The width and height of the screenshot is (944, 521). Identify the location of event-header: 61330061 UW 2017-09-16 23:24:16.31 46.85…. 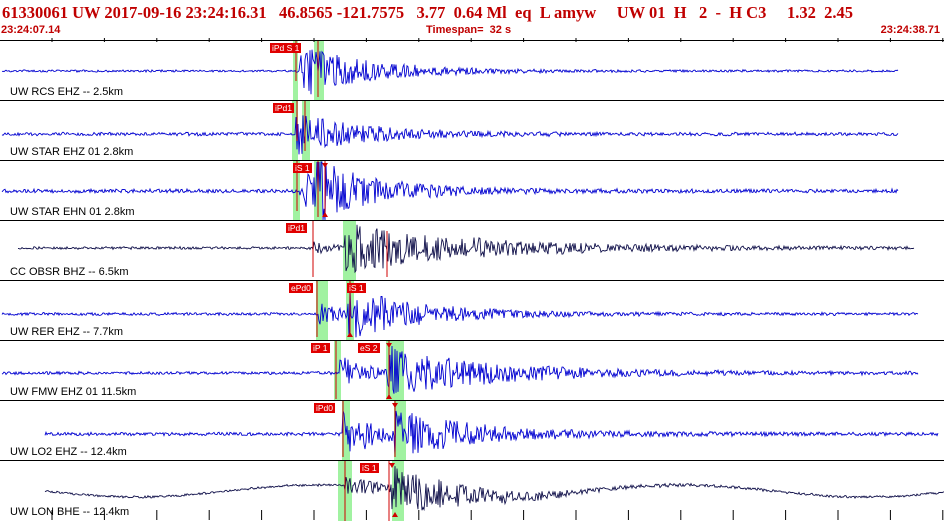
(472, 20).